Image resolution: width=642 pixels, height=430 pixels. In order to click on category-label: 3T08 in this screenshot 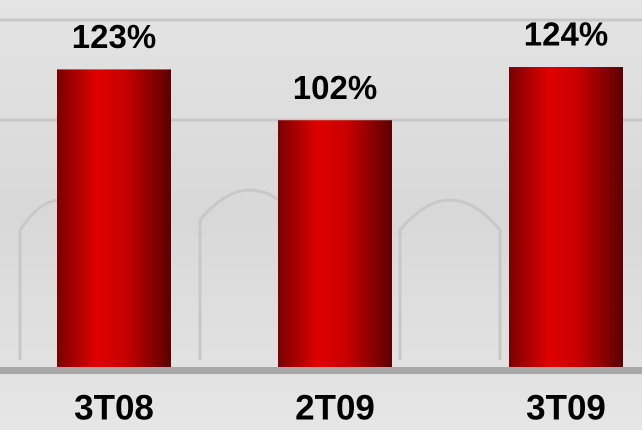, I will do `click(114, 407)`.